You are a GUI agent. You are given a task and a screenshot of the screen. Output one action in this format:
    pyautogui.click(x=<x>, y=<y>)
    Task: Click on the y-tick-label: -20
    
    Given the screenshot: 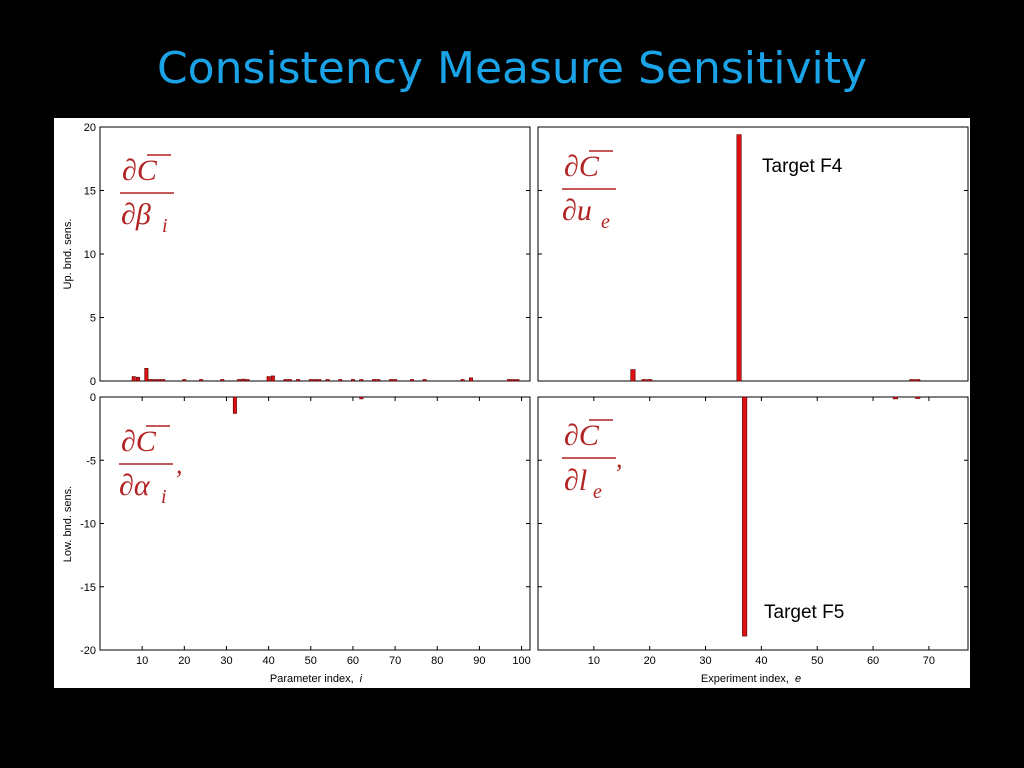 What is the action you would take?
    pyautogui.click(x=88, y=651)
    